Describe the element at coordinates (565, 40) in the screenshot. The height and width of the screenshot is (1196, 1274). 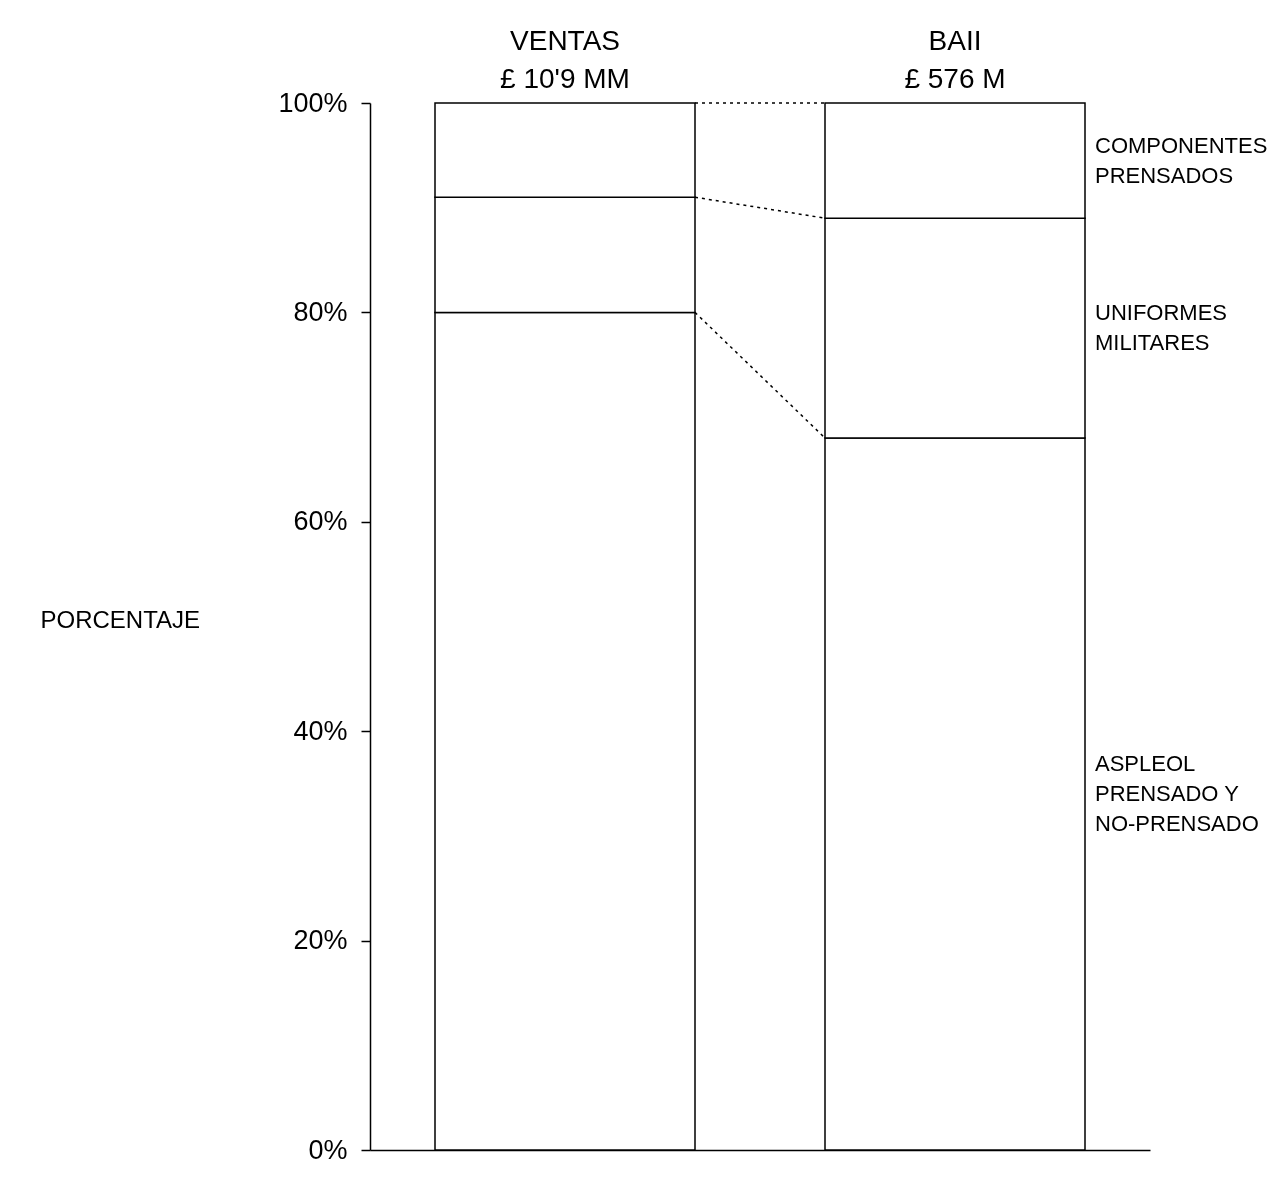
I see `x-tick-label: VENTAS` at that location.